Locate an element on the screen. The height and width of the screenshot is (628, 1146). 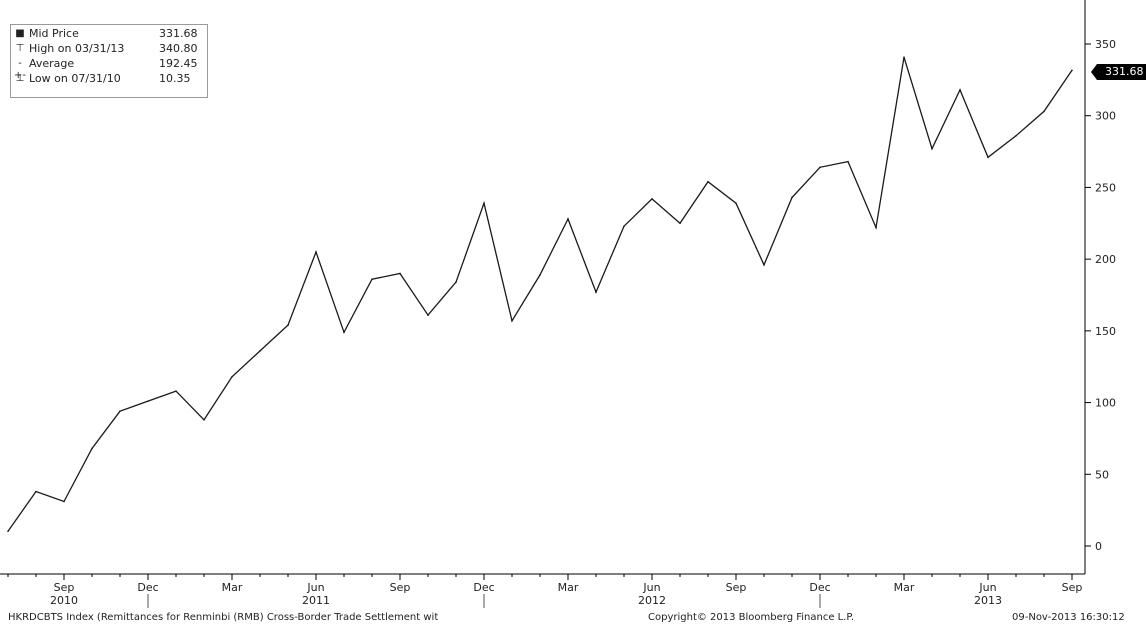
y-tick-label: 0 is located at coordinates (1098, 546).